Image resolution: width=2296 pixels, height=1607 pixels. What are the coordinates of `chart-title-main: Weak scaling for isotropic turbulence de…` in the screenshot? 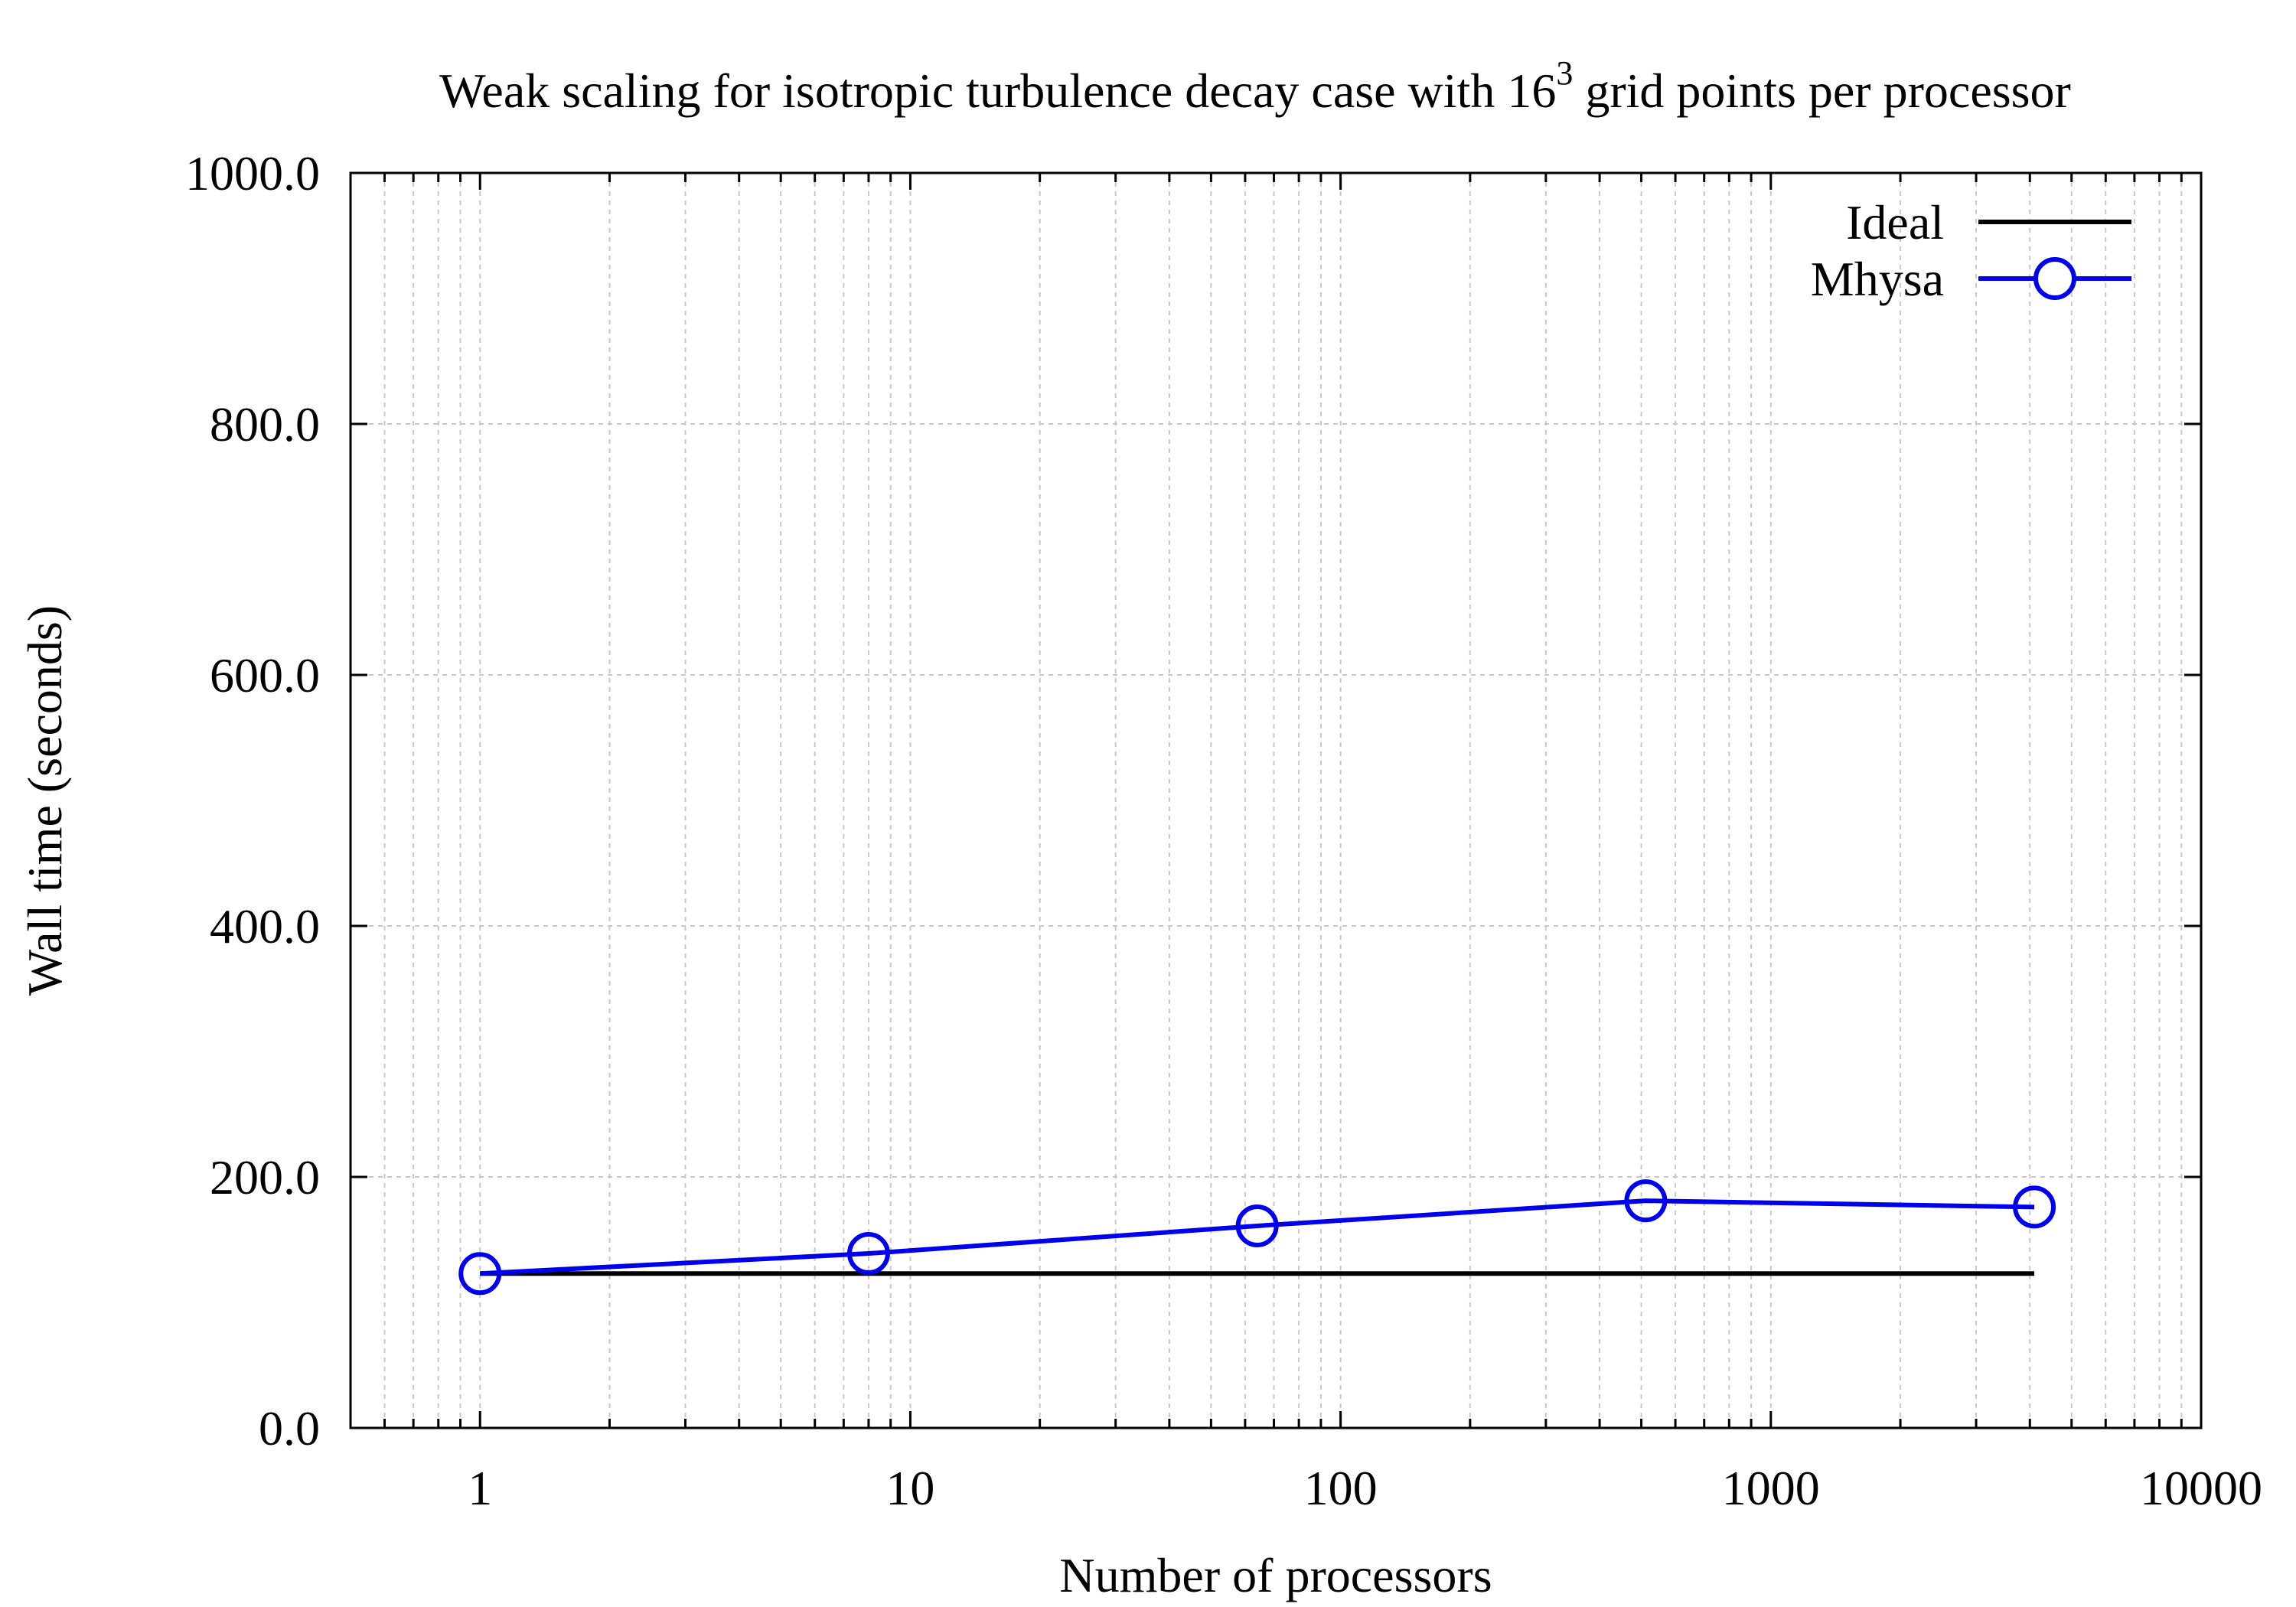 It's located at (997, 91).